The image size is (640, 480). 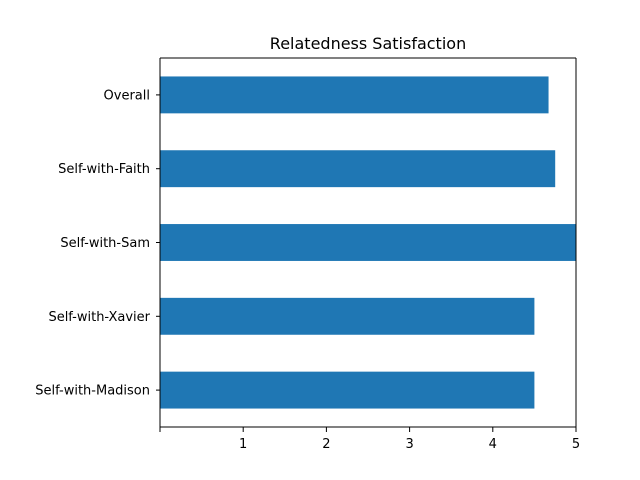 What do you see at coordinates (576, 444) in the screenshot?
I see `x-tick-label: 5` at bounding box center [576, 444].